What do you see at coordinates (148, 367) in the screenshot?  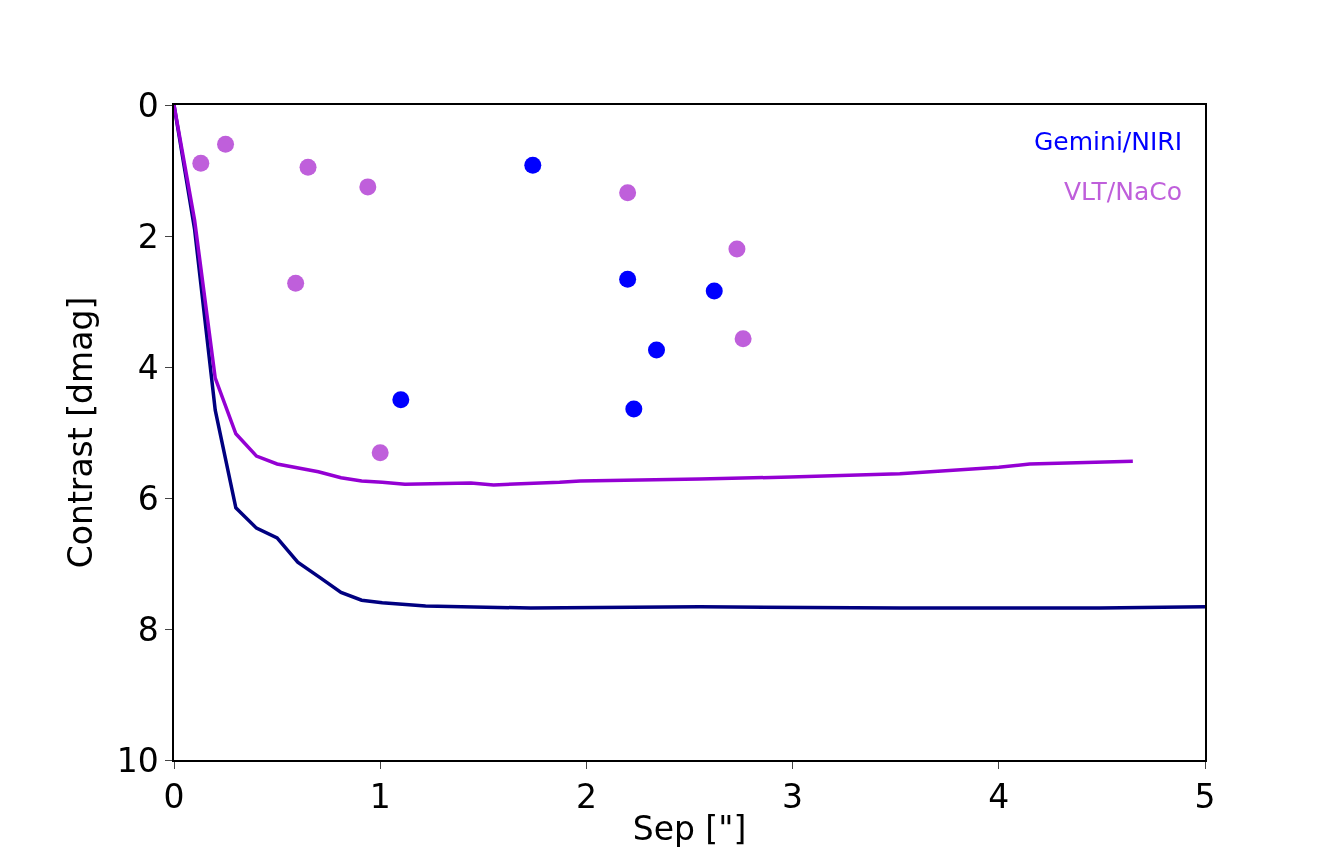 I see `y-tick-label: 4` at bounding box center [148, 367].